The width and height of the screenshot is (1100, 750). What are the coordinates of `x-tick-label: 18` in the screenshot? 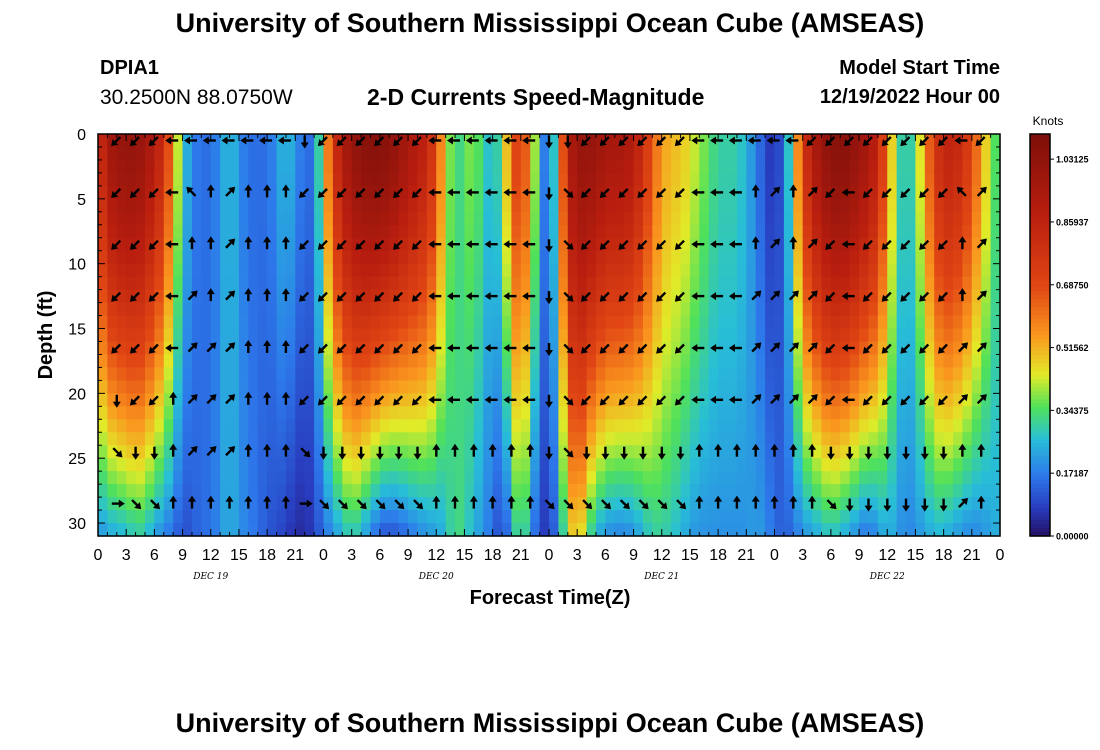 It's located at (944, 555).